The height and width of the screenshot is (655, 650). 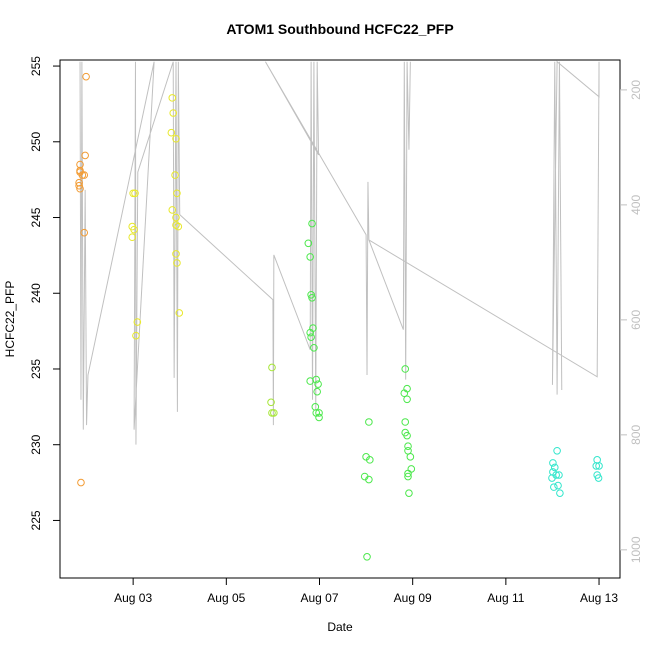 I want to click on chart-title: ATOM1 Southbound HCFC22_PFP, so click(x=339, y=29).